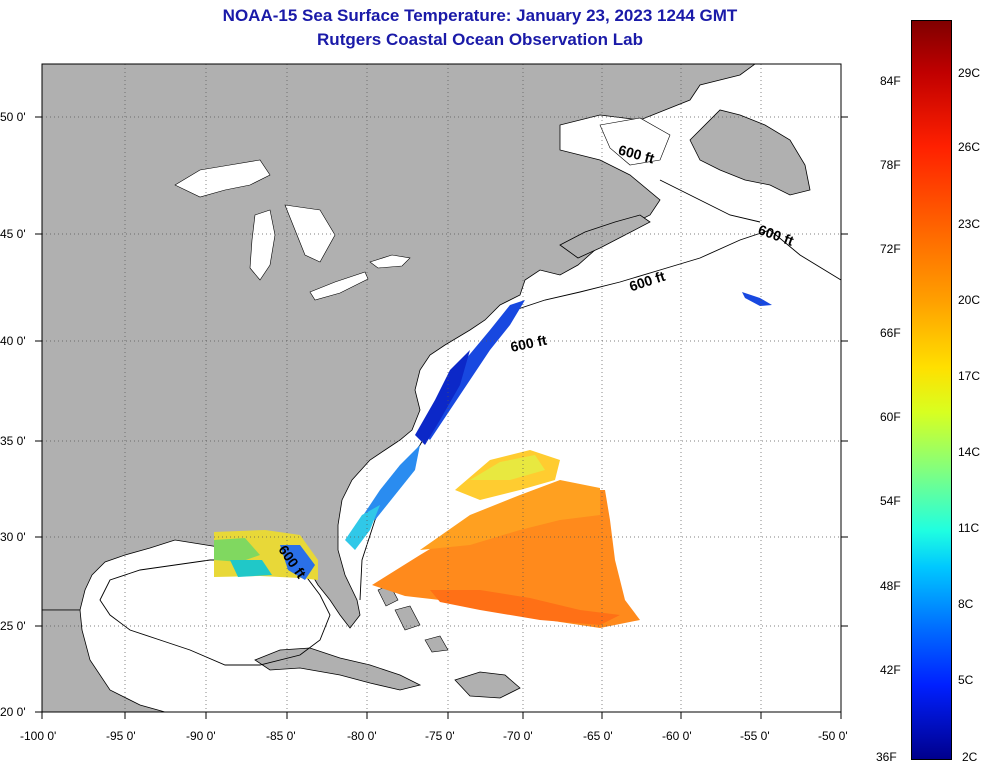  I want to click on contour-600ft-grand-banks, so click(710, 201).